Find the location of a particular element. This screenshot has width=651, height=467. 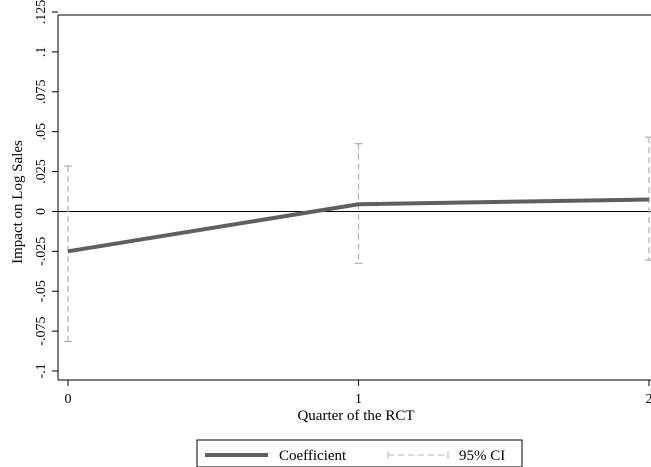

y-tick-label: -.05 is located at coordinates (41, 291).